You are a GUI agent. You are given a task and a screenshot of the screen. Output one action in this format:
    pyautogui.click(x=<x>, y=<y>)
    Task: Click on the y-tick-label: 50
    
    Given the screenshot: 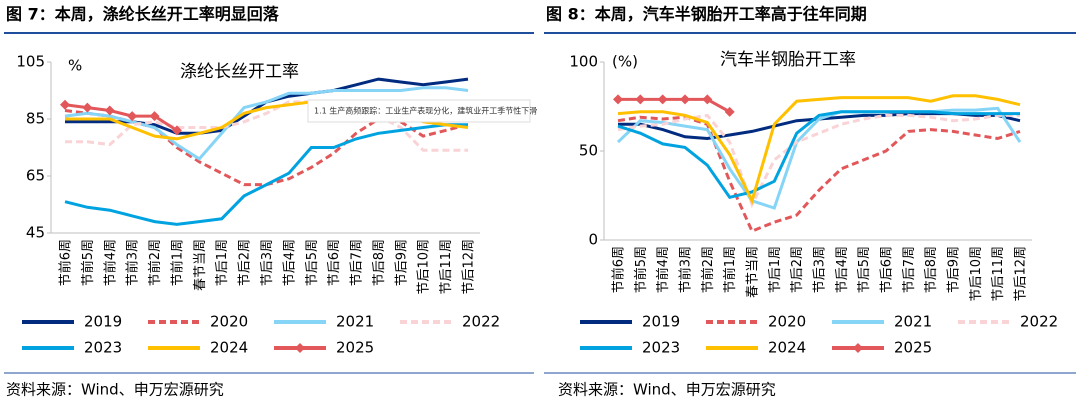 What is the action you would take?
    pyautogui.click(x=588, y=151)
    